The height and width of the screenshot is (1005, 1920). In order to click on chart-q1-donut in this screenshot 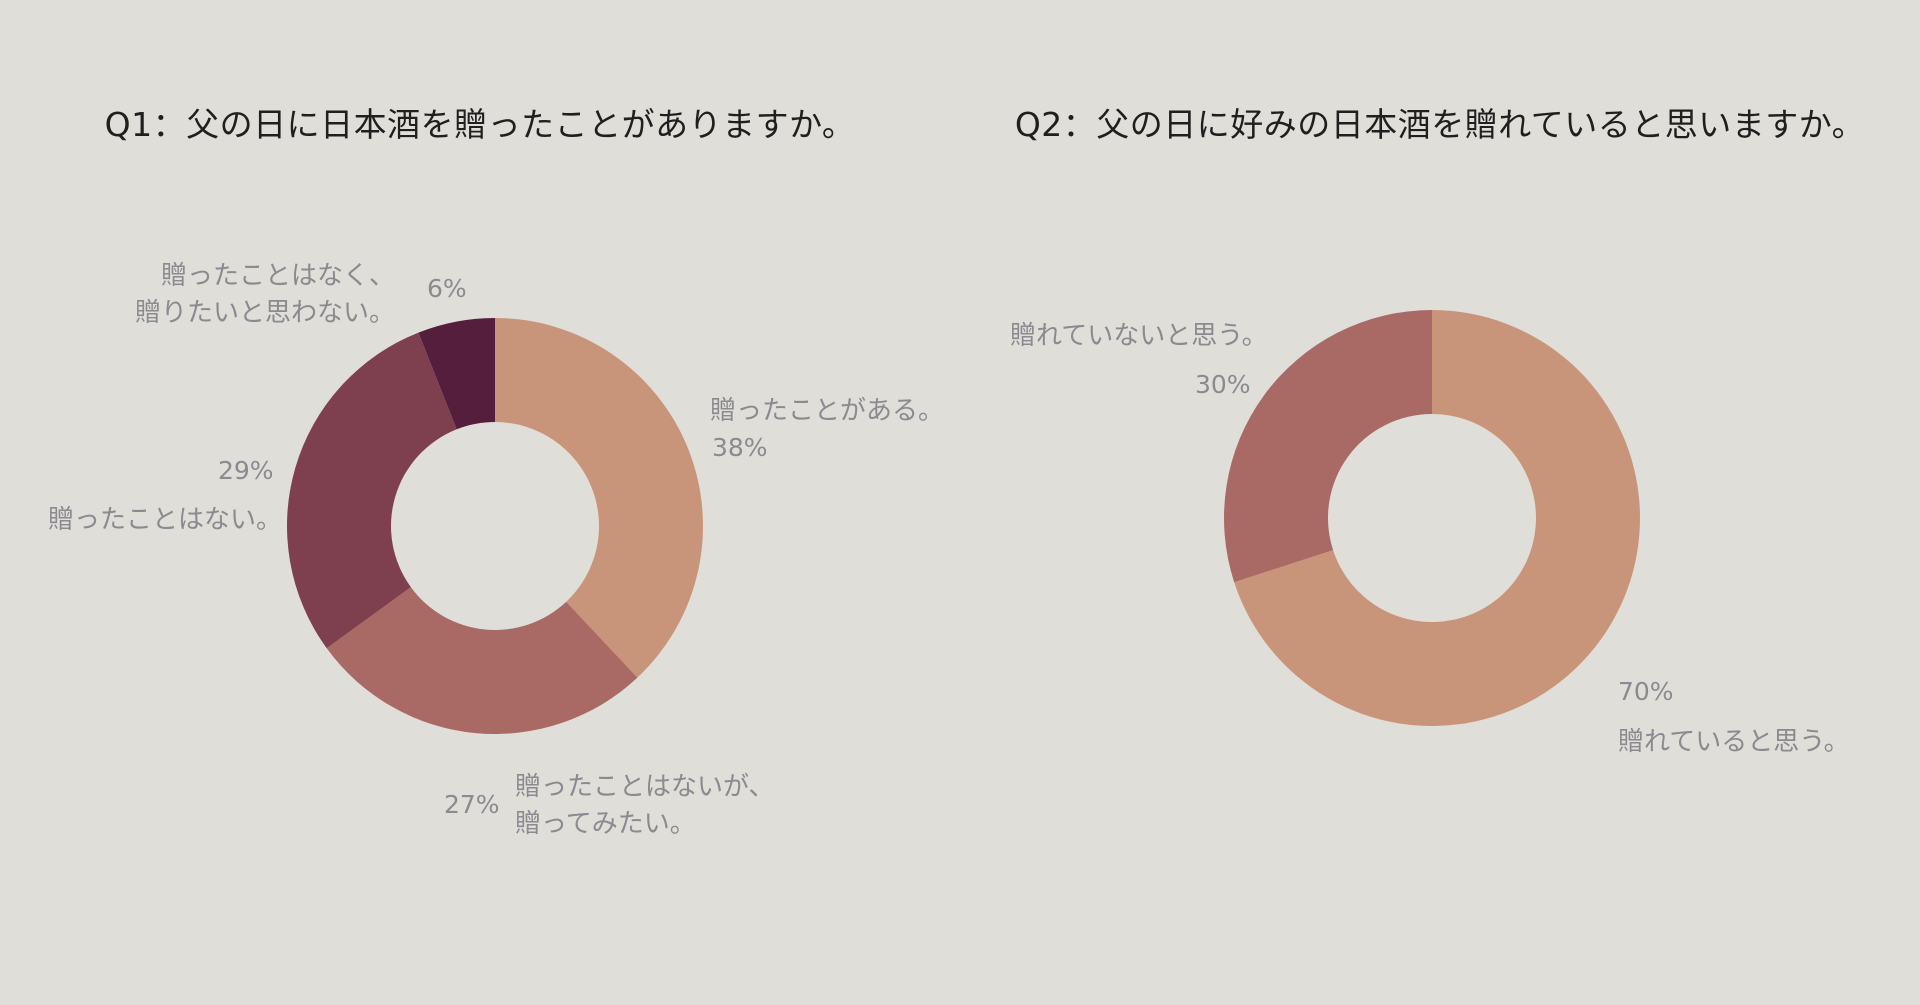, I will do `click(494, 526)`.